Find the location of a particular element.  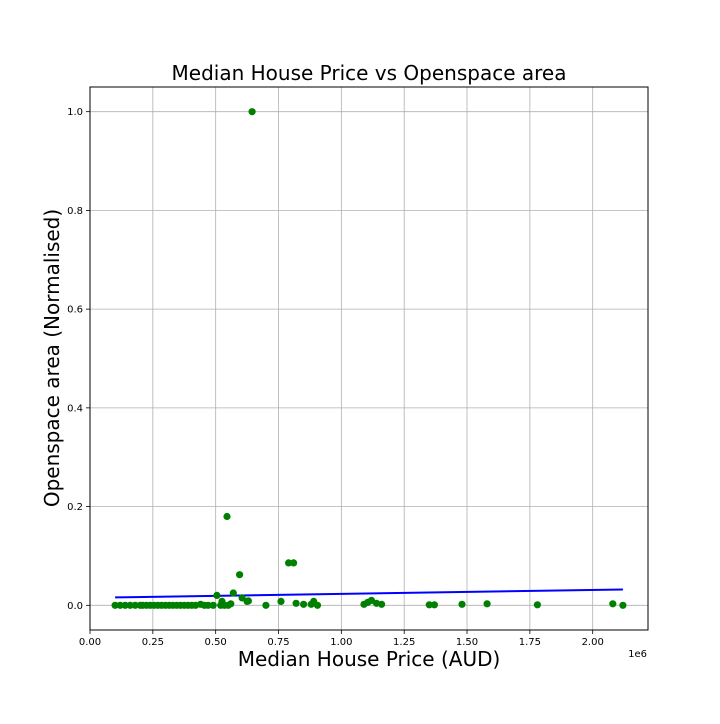

y-tick-label: 0.8 is located at coordinates (75, 211).